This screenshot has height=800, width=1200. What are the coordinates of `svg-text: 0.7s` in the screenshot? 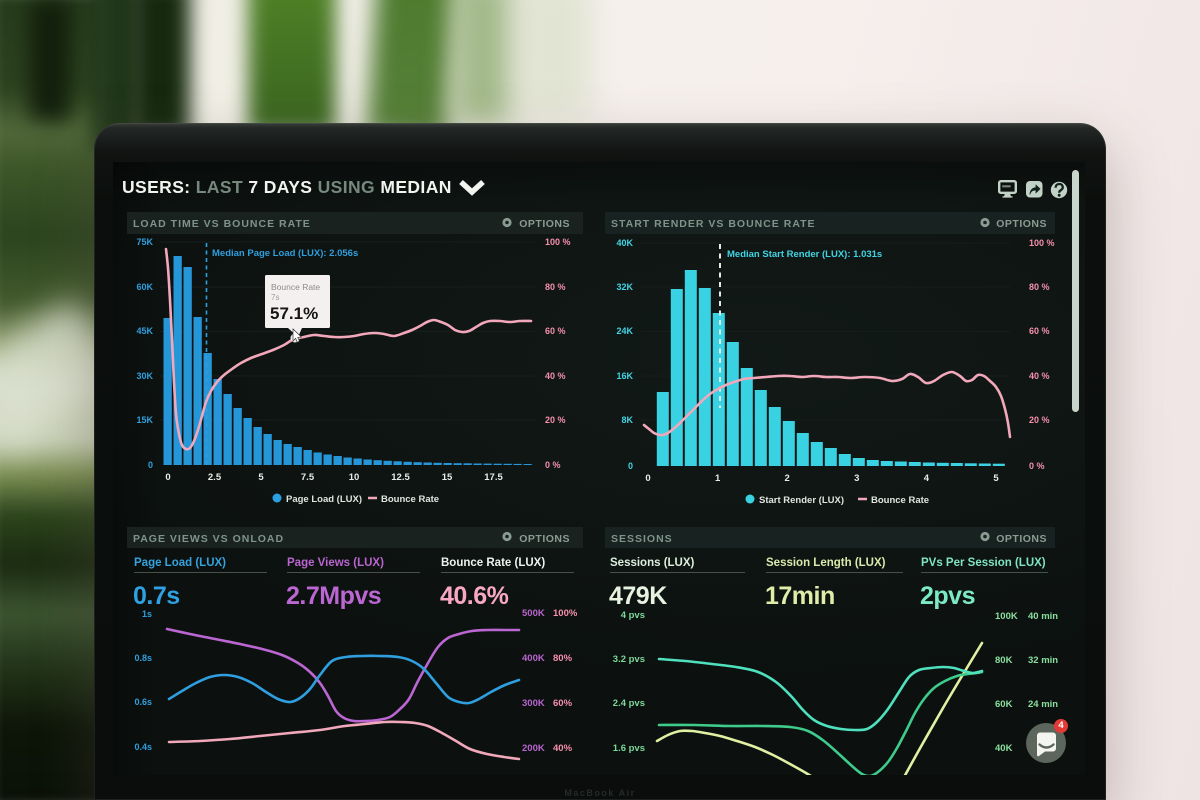 It's located at (156, 596).